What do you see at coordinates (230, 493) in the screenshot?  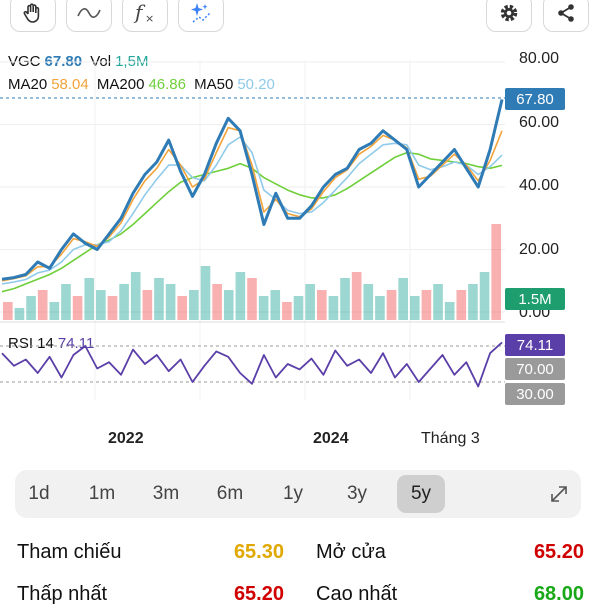 I see `period-6m: 6m` at bounding box center [230, 493].